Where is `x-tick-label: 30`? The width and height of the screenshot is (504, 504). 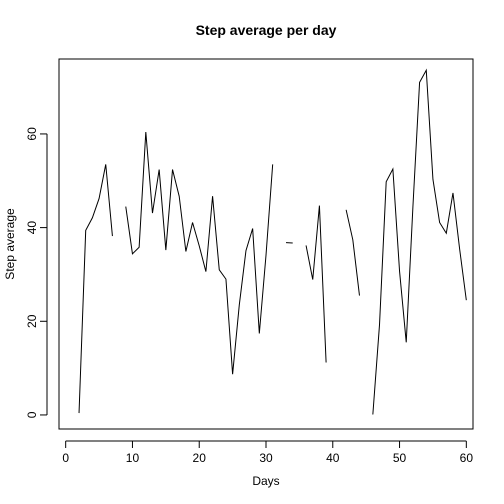 x-tick-label: 30 is located at coordinates (266, 458).